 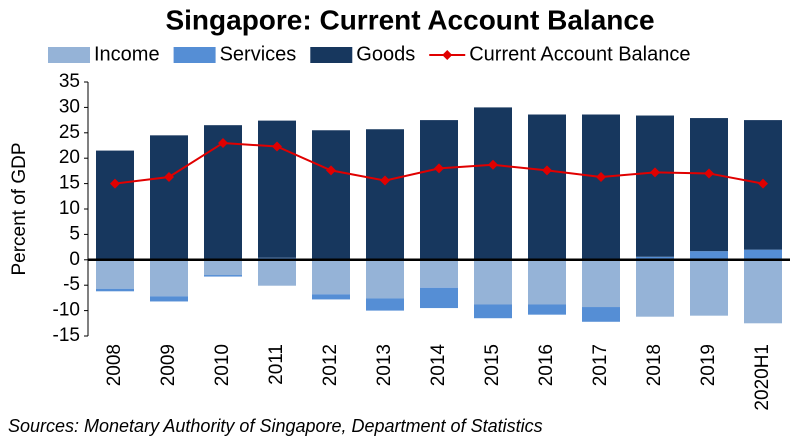 I want to click on legend-label: Income, so click(x=127, y=54).